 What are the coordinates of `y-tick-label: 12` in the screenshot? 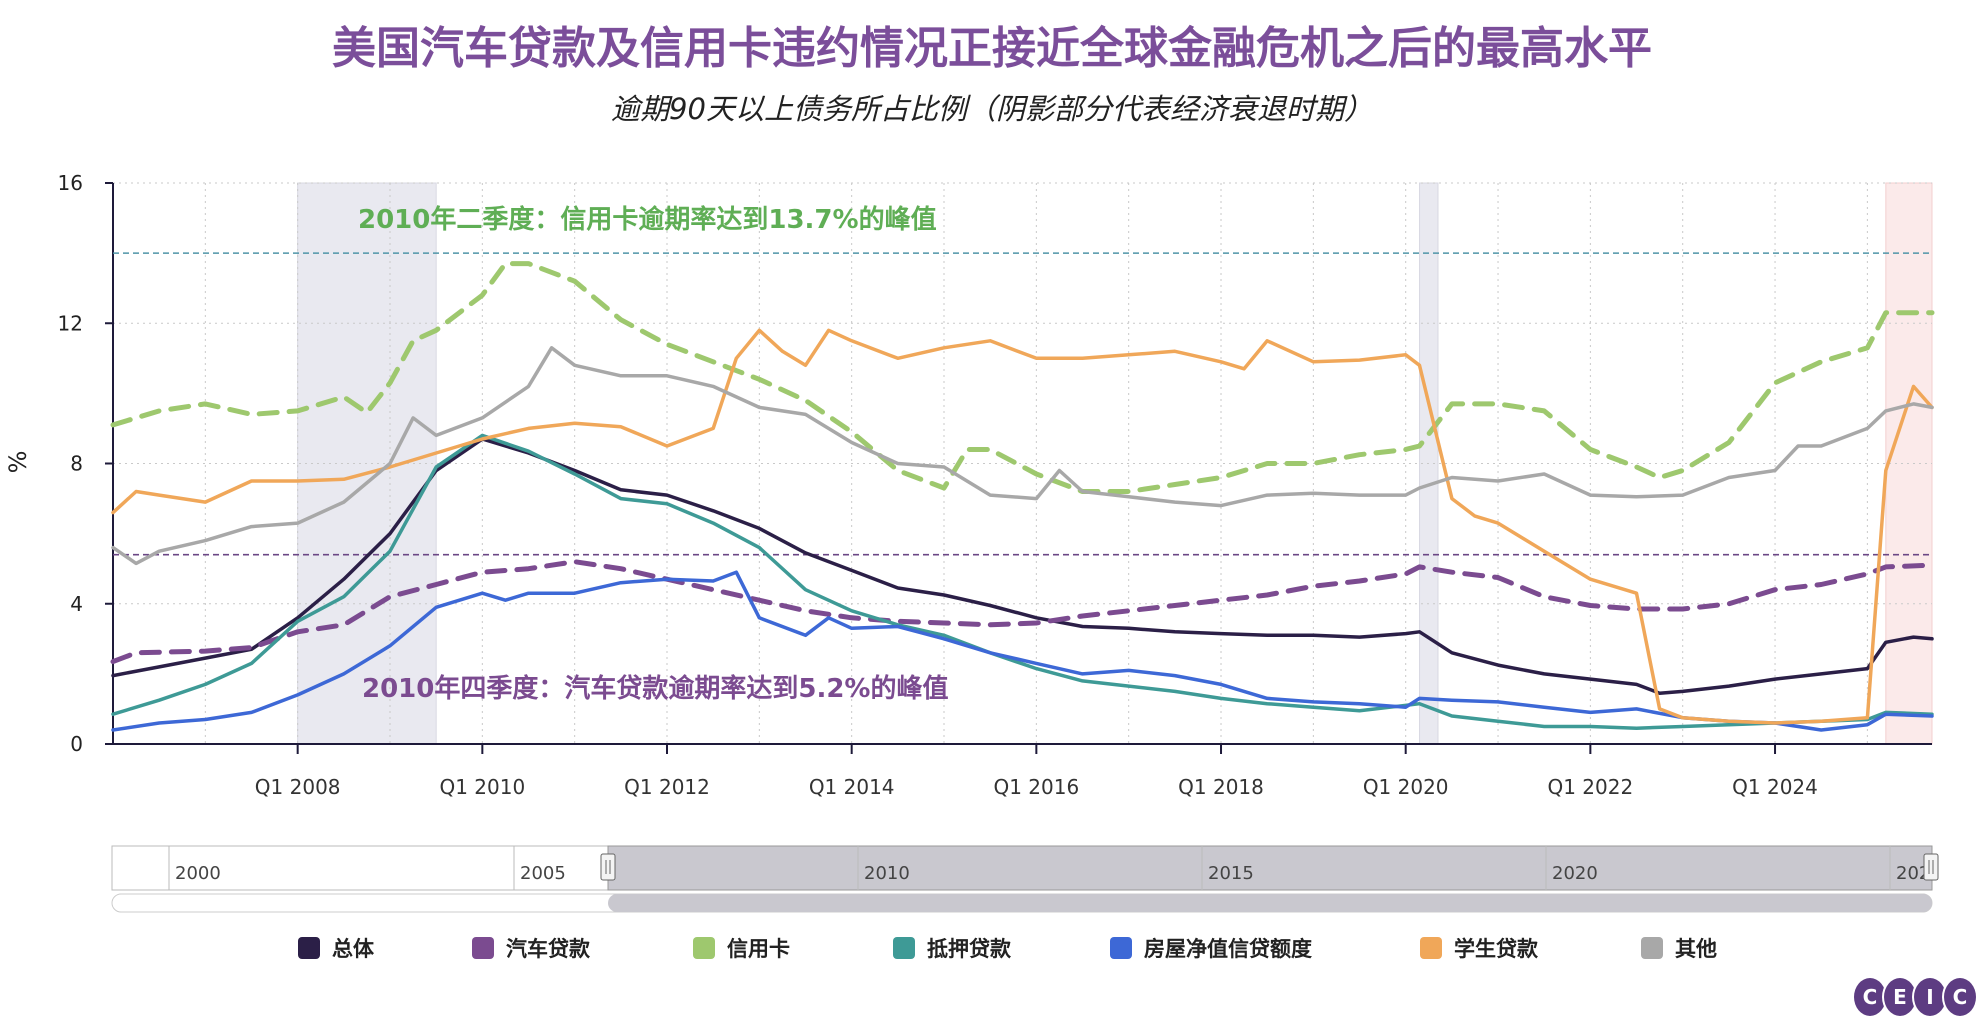 It's located at (70, 323).